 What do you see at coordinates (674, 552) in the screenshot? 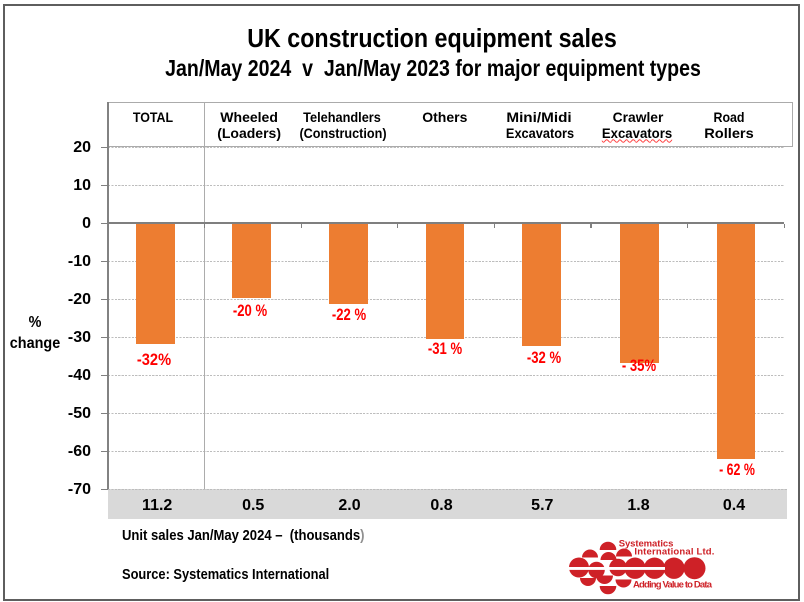
I see `svg-text: International Ltd.` at bounding box center [674, 552].